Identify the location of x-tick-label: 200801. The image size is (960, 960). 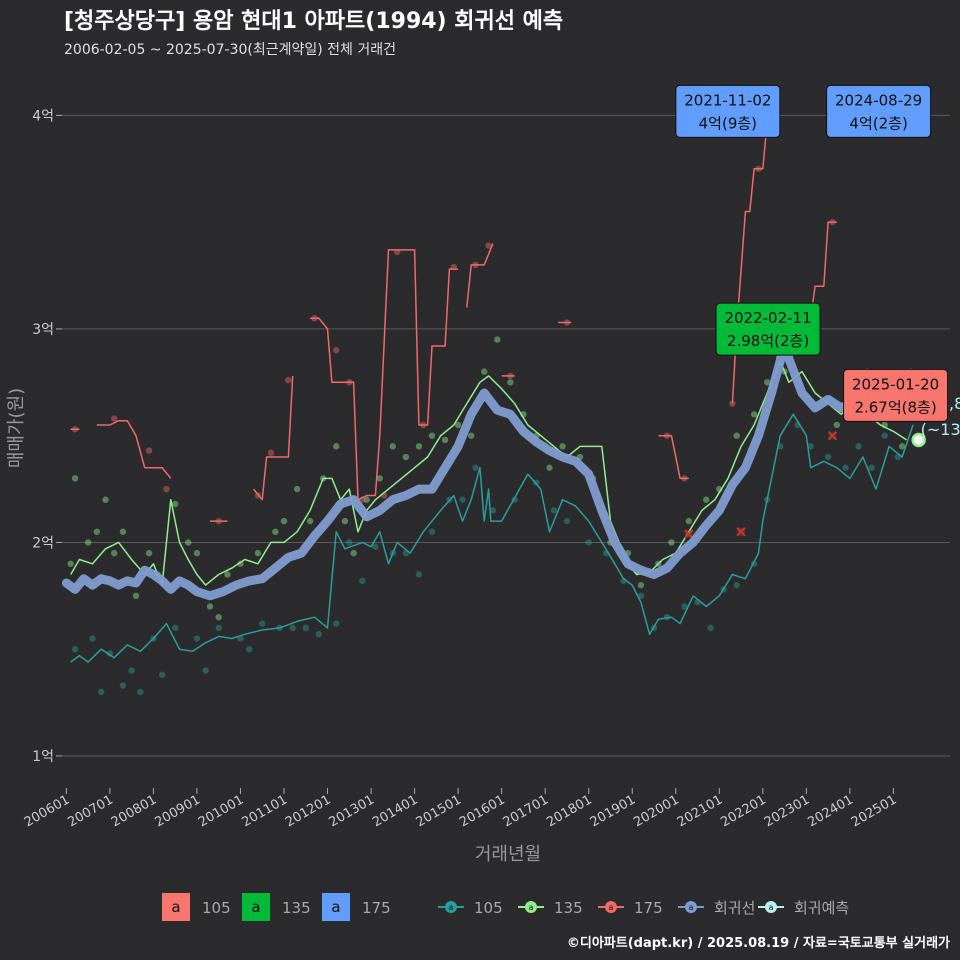
(134, 811).